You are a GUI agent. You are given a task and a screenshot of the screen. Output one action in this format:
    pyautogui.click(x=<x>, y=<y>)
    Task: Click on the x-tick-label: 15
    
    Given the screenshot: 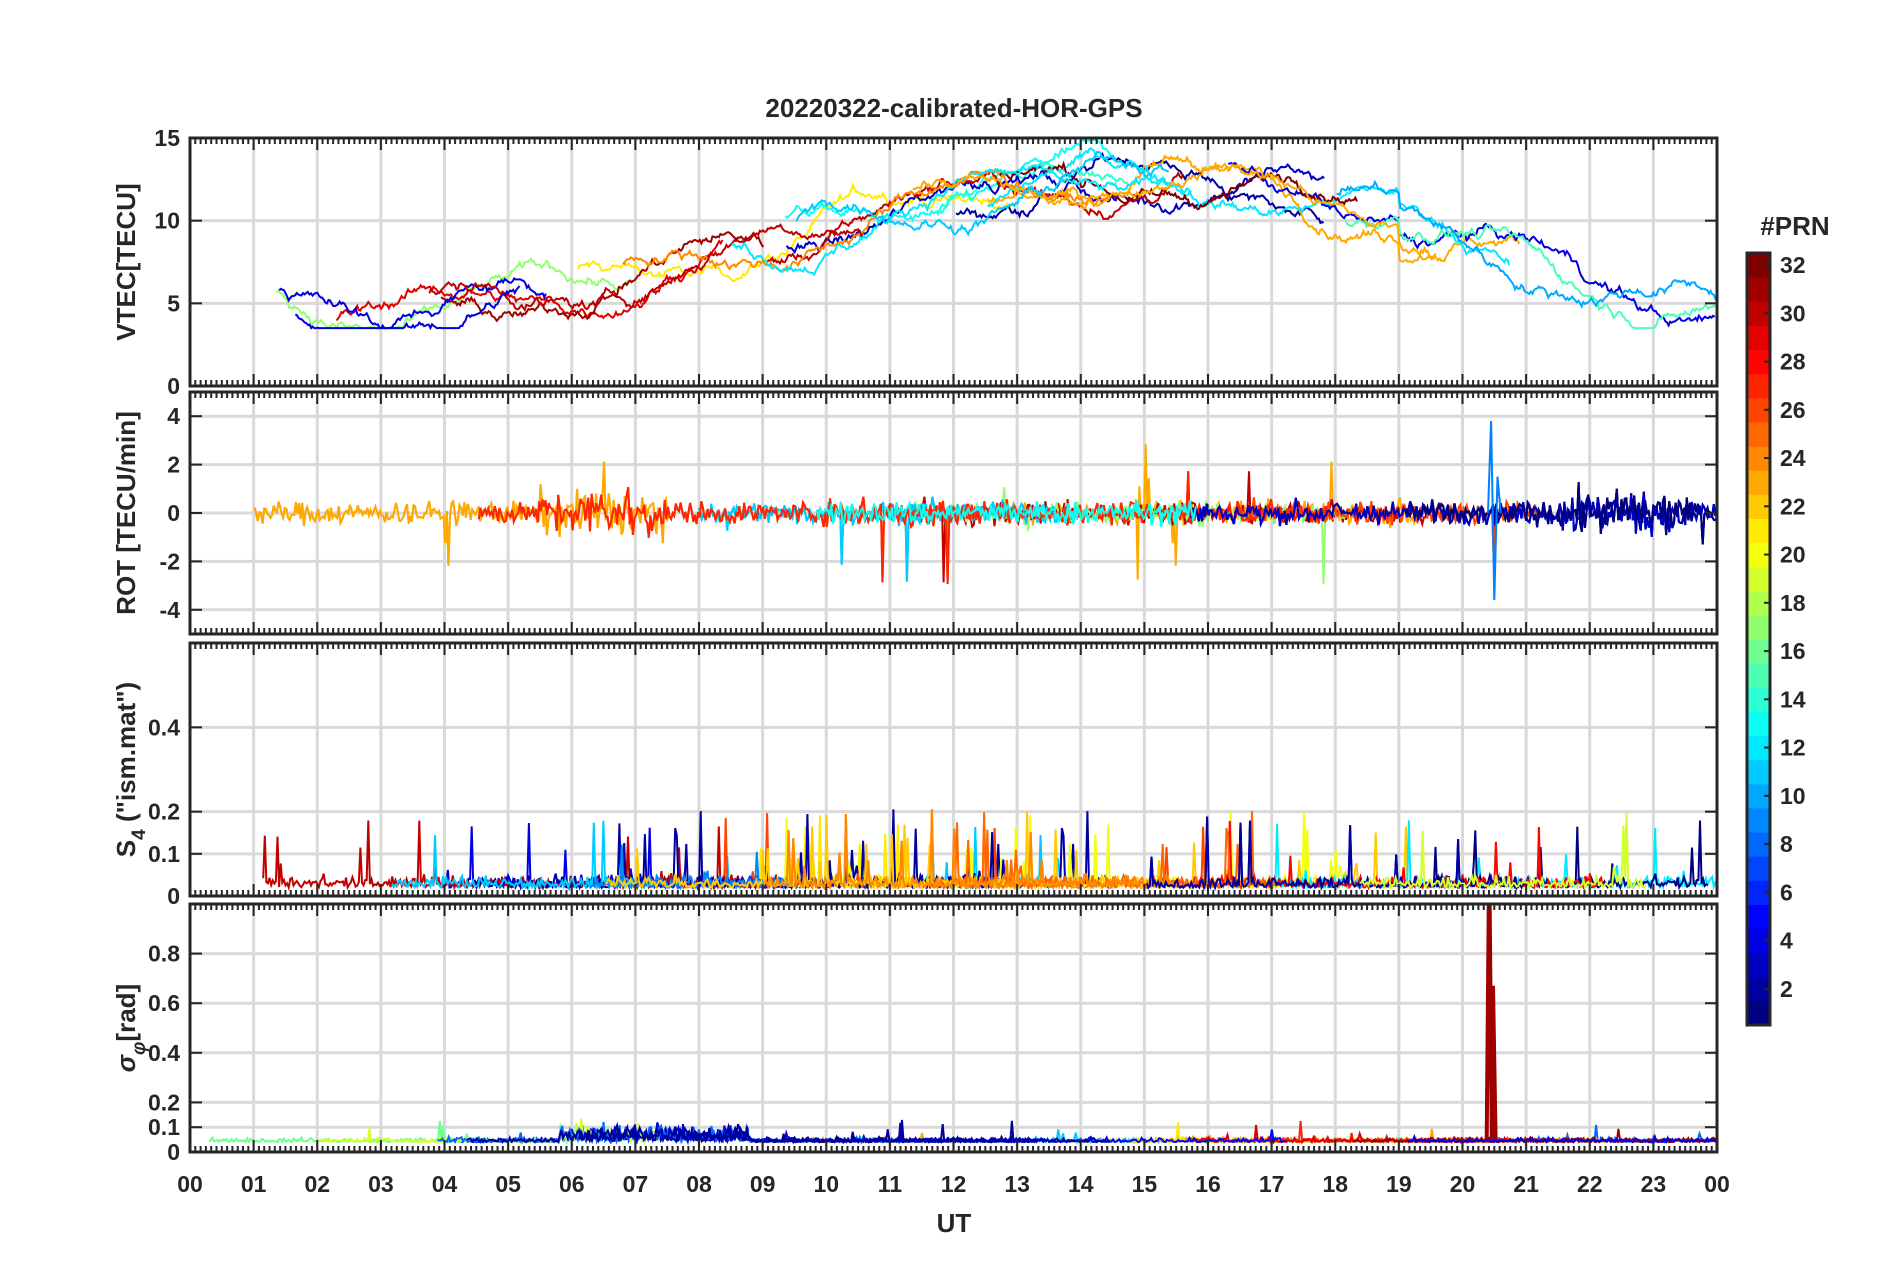 What is the action you would take?
    pyautogui.click(x=1145, y=1184)
    